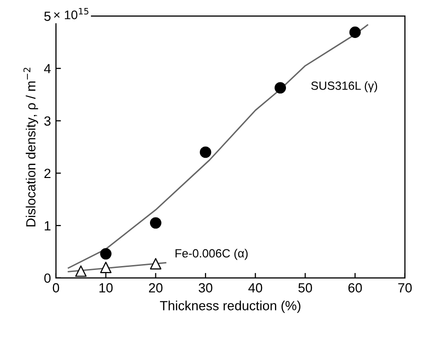 Image resolution: width=424 pixels, height=341 pixels. What do you see at coordinates (205, 287) in the screenshot?
I see `x-tick-label: 30` at bounding box center [205, 287].